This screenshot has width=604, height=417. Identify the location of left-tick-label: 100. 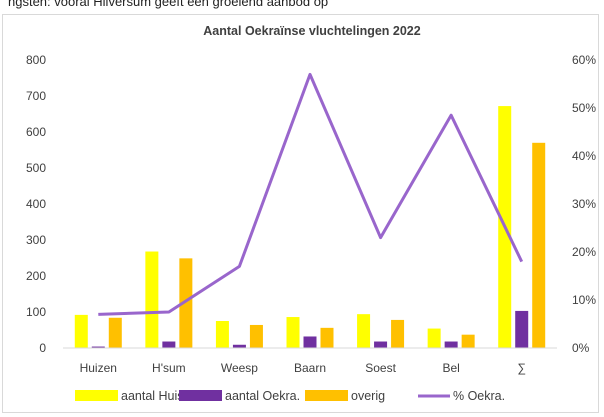
(36, 312).